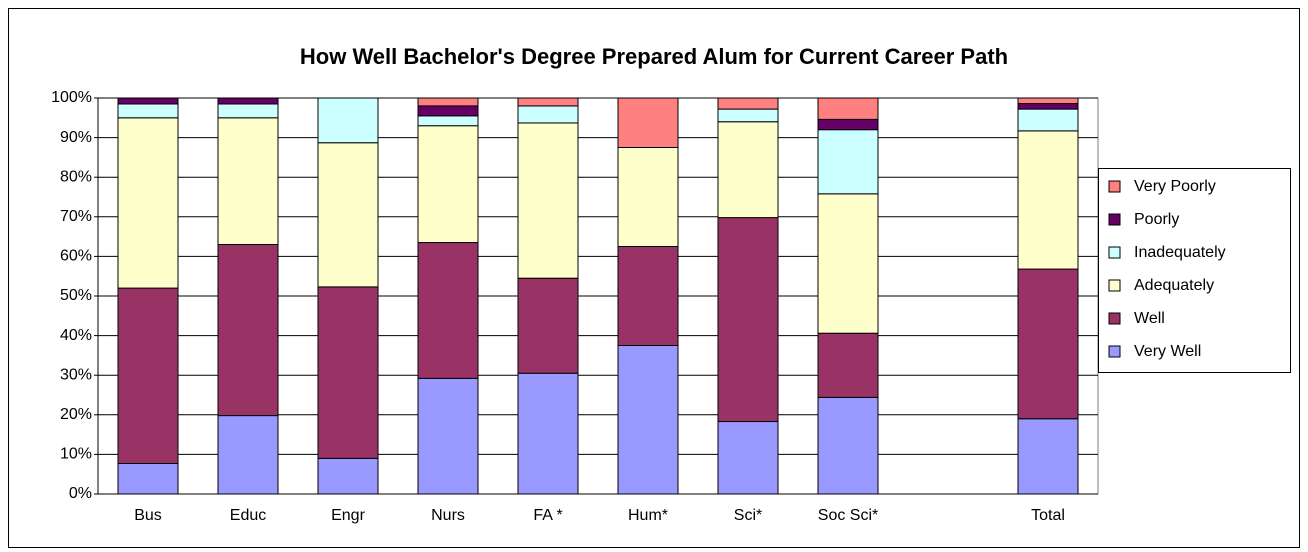  Describe the element at coordinates (76, 256) in the screenshot. I see `y-tick-label: 60%` at that location.